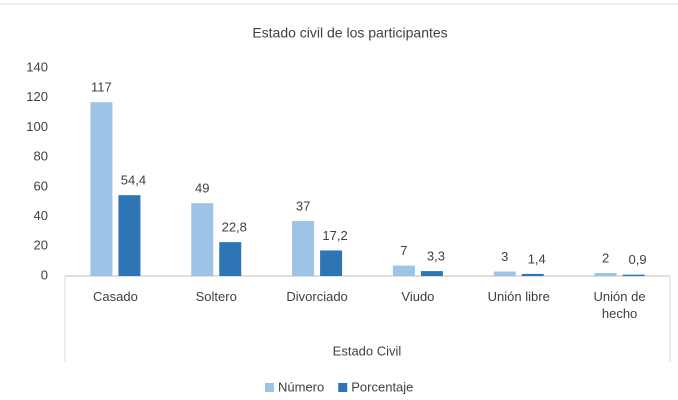  I want to click on x-tick-label-box: Viudo, so click(418, 296).